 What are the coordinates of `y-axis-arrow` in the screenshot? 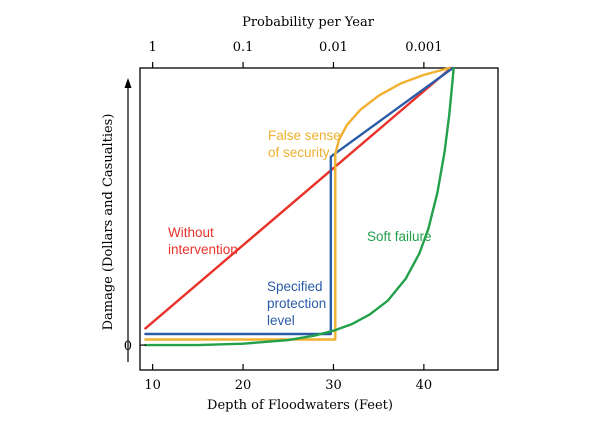 It's located at (128, 220).